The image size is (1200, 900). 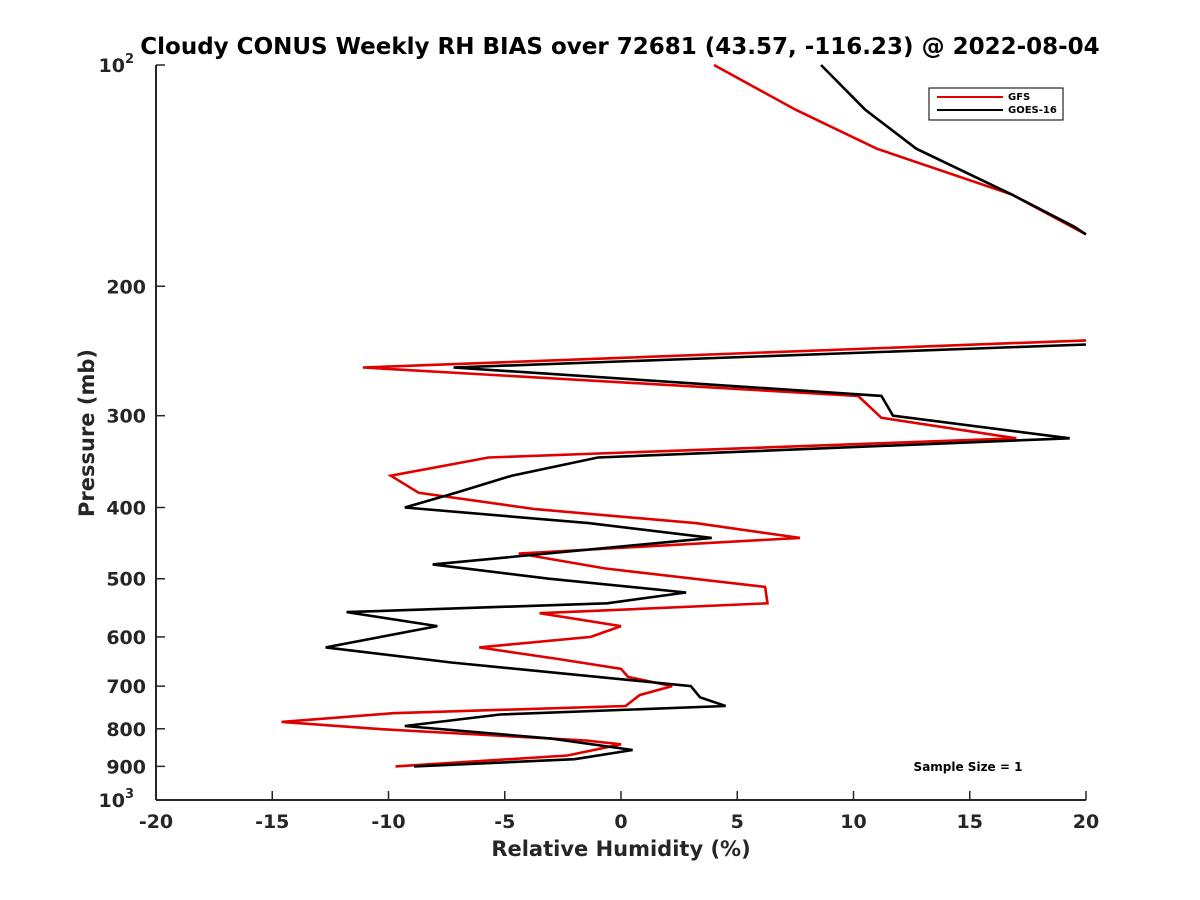 I want to click on y-tick-label: 800, so click(x=126, y=730).